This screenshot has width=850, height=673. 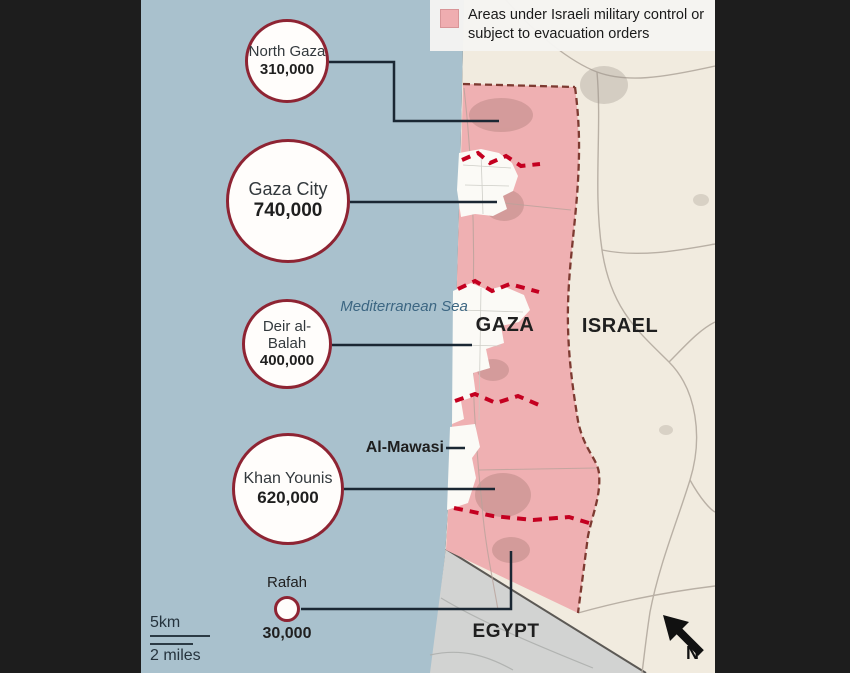 I want to click on scale-metric: 5km, so click(x=165, y=622).